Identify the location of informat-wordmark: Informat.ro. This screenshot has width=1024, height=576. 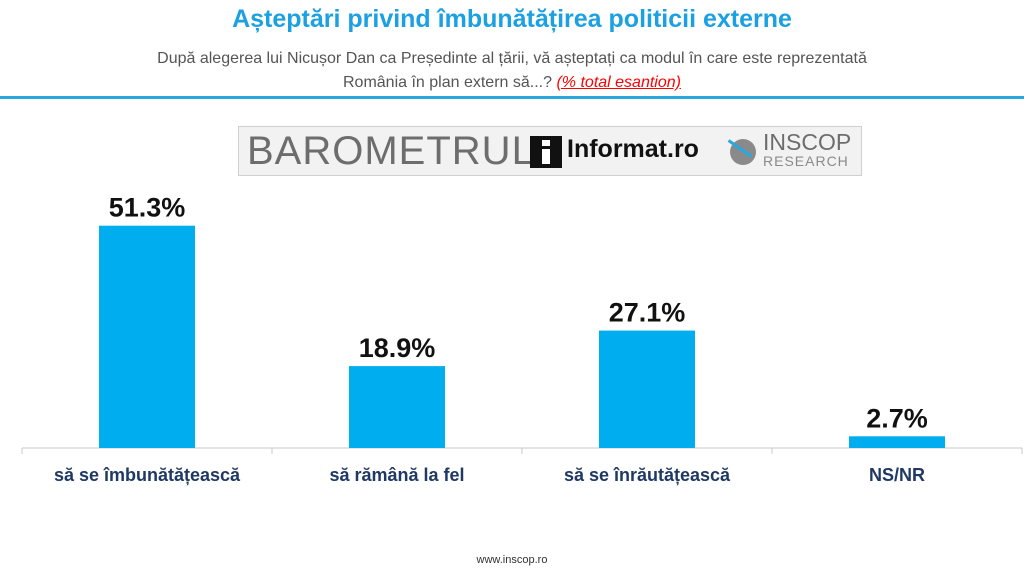
(633, 149).